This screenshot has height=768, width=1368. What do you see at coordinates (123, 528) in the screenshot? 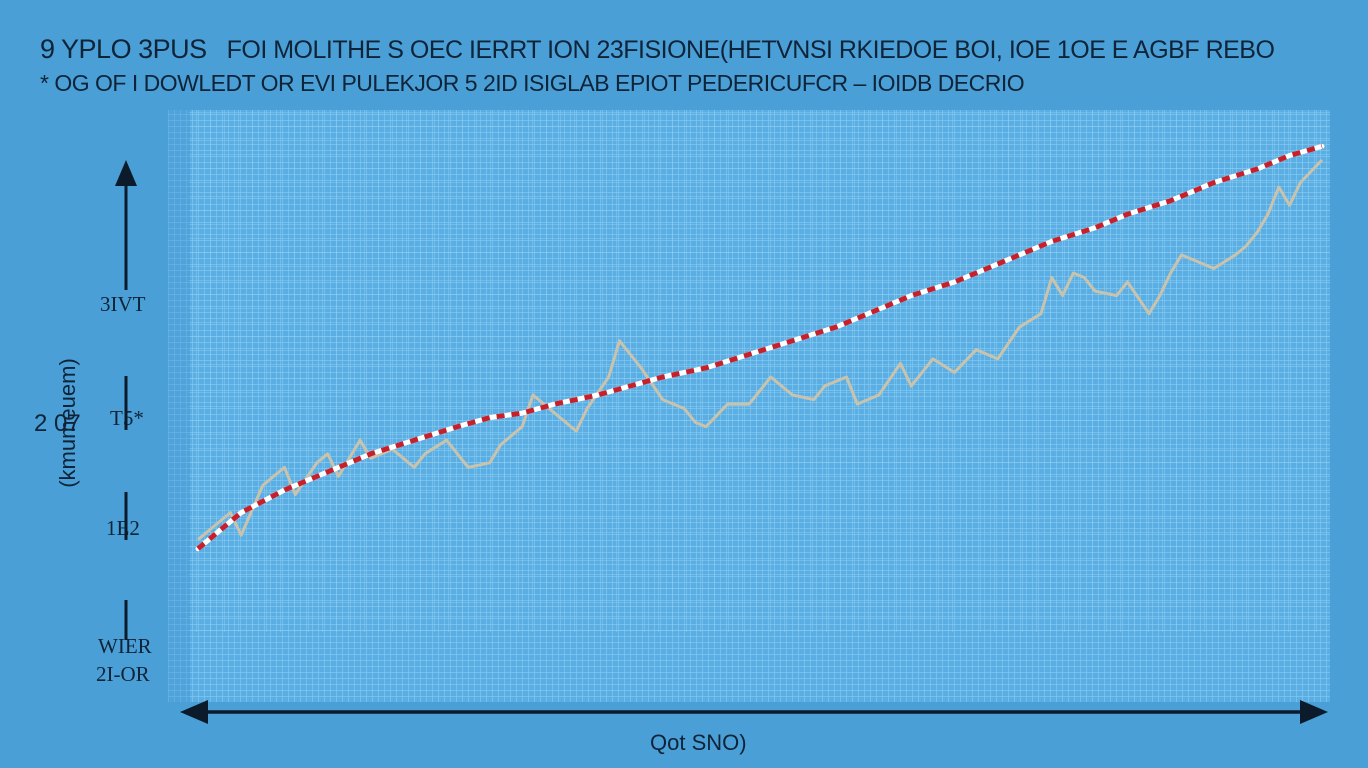
I see `y-tick-label: 1E2` at bounding box center [123, 528].